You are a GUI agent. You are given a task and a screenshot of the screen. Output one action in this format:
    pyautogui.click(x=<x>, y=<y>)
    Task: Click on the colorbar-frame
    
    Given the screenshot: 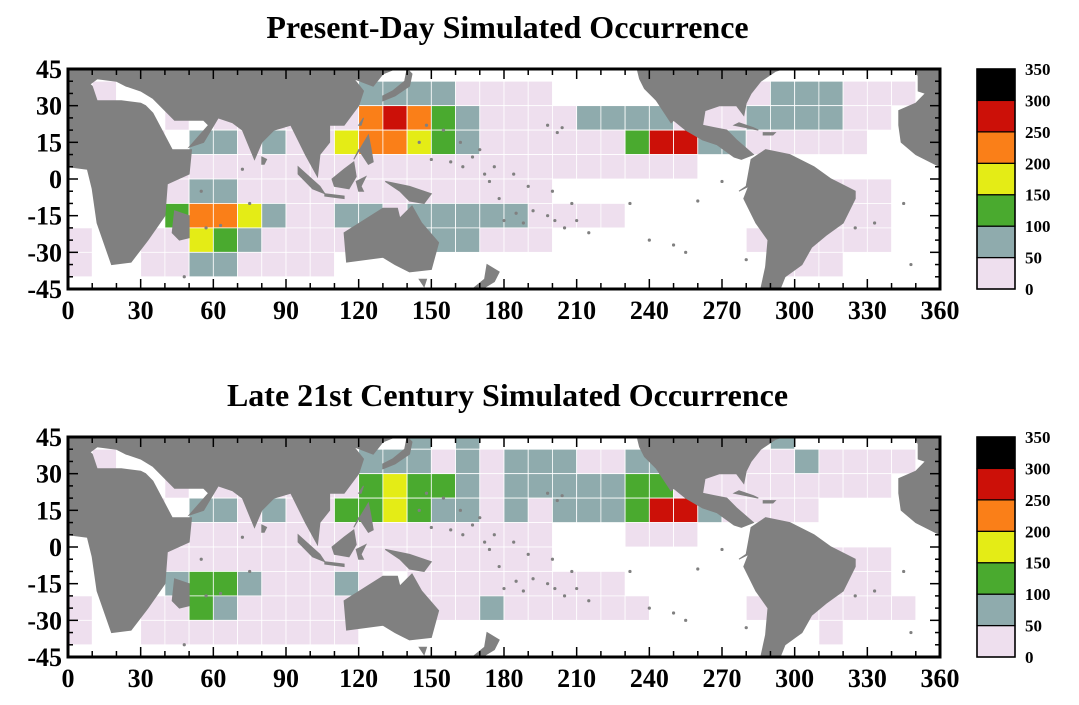 What is the action you would take?
    pyautogui.click(x=996, y=547)
    